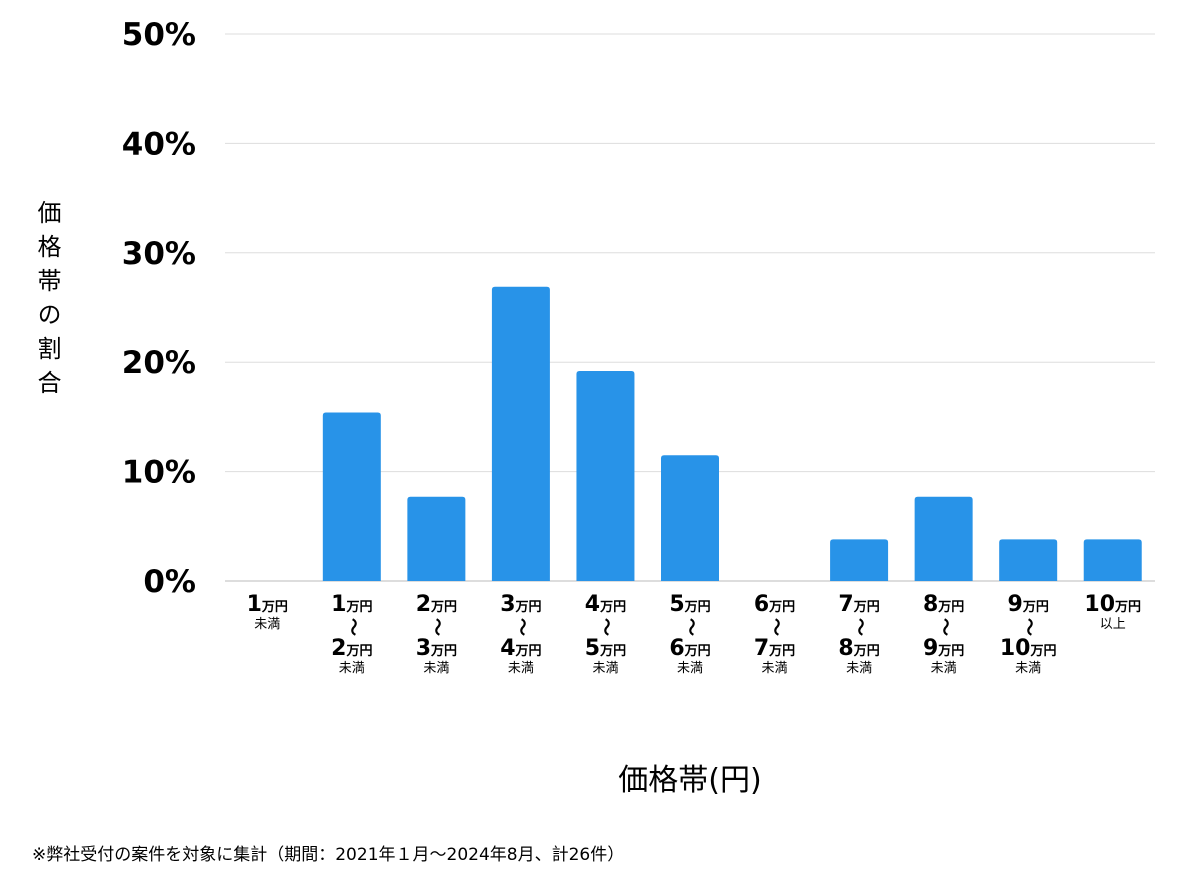  Describe the element at coordinates (159, 144) in the screenshot. I see `y-tick-label: 40%` at that location.